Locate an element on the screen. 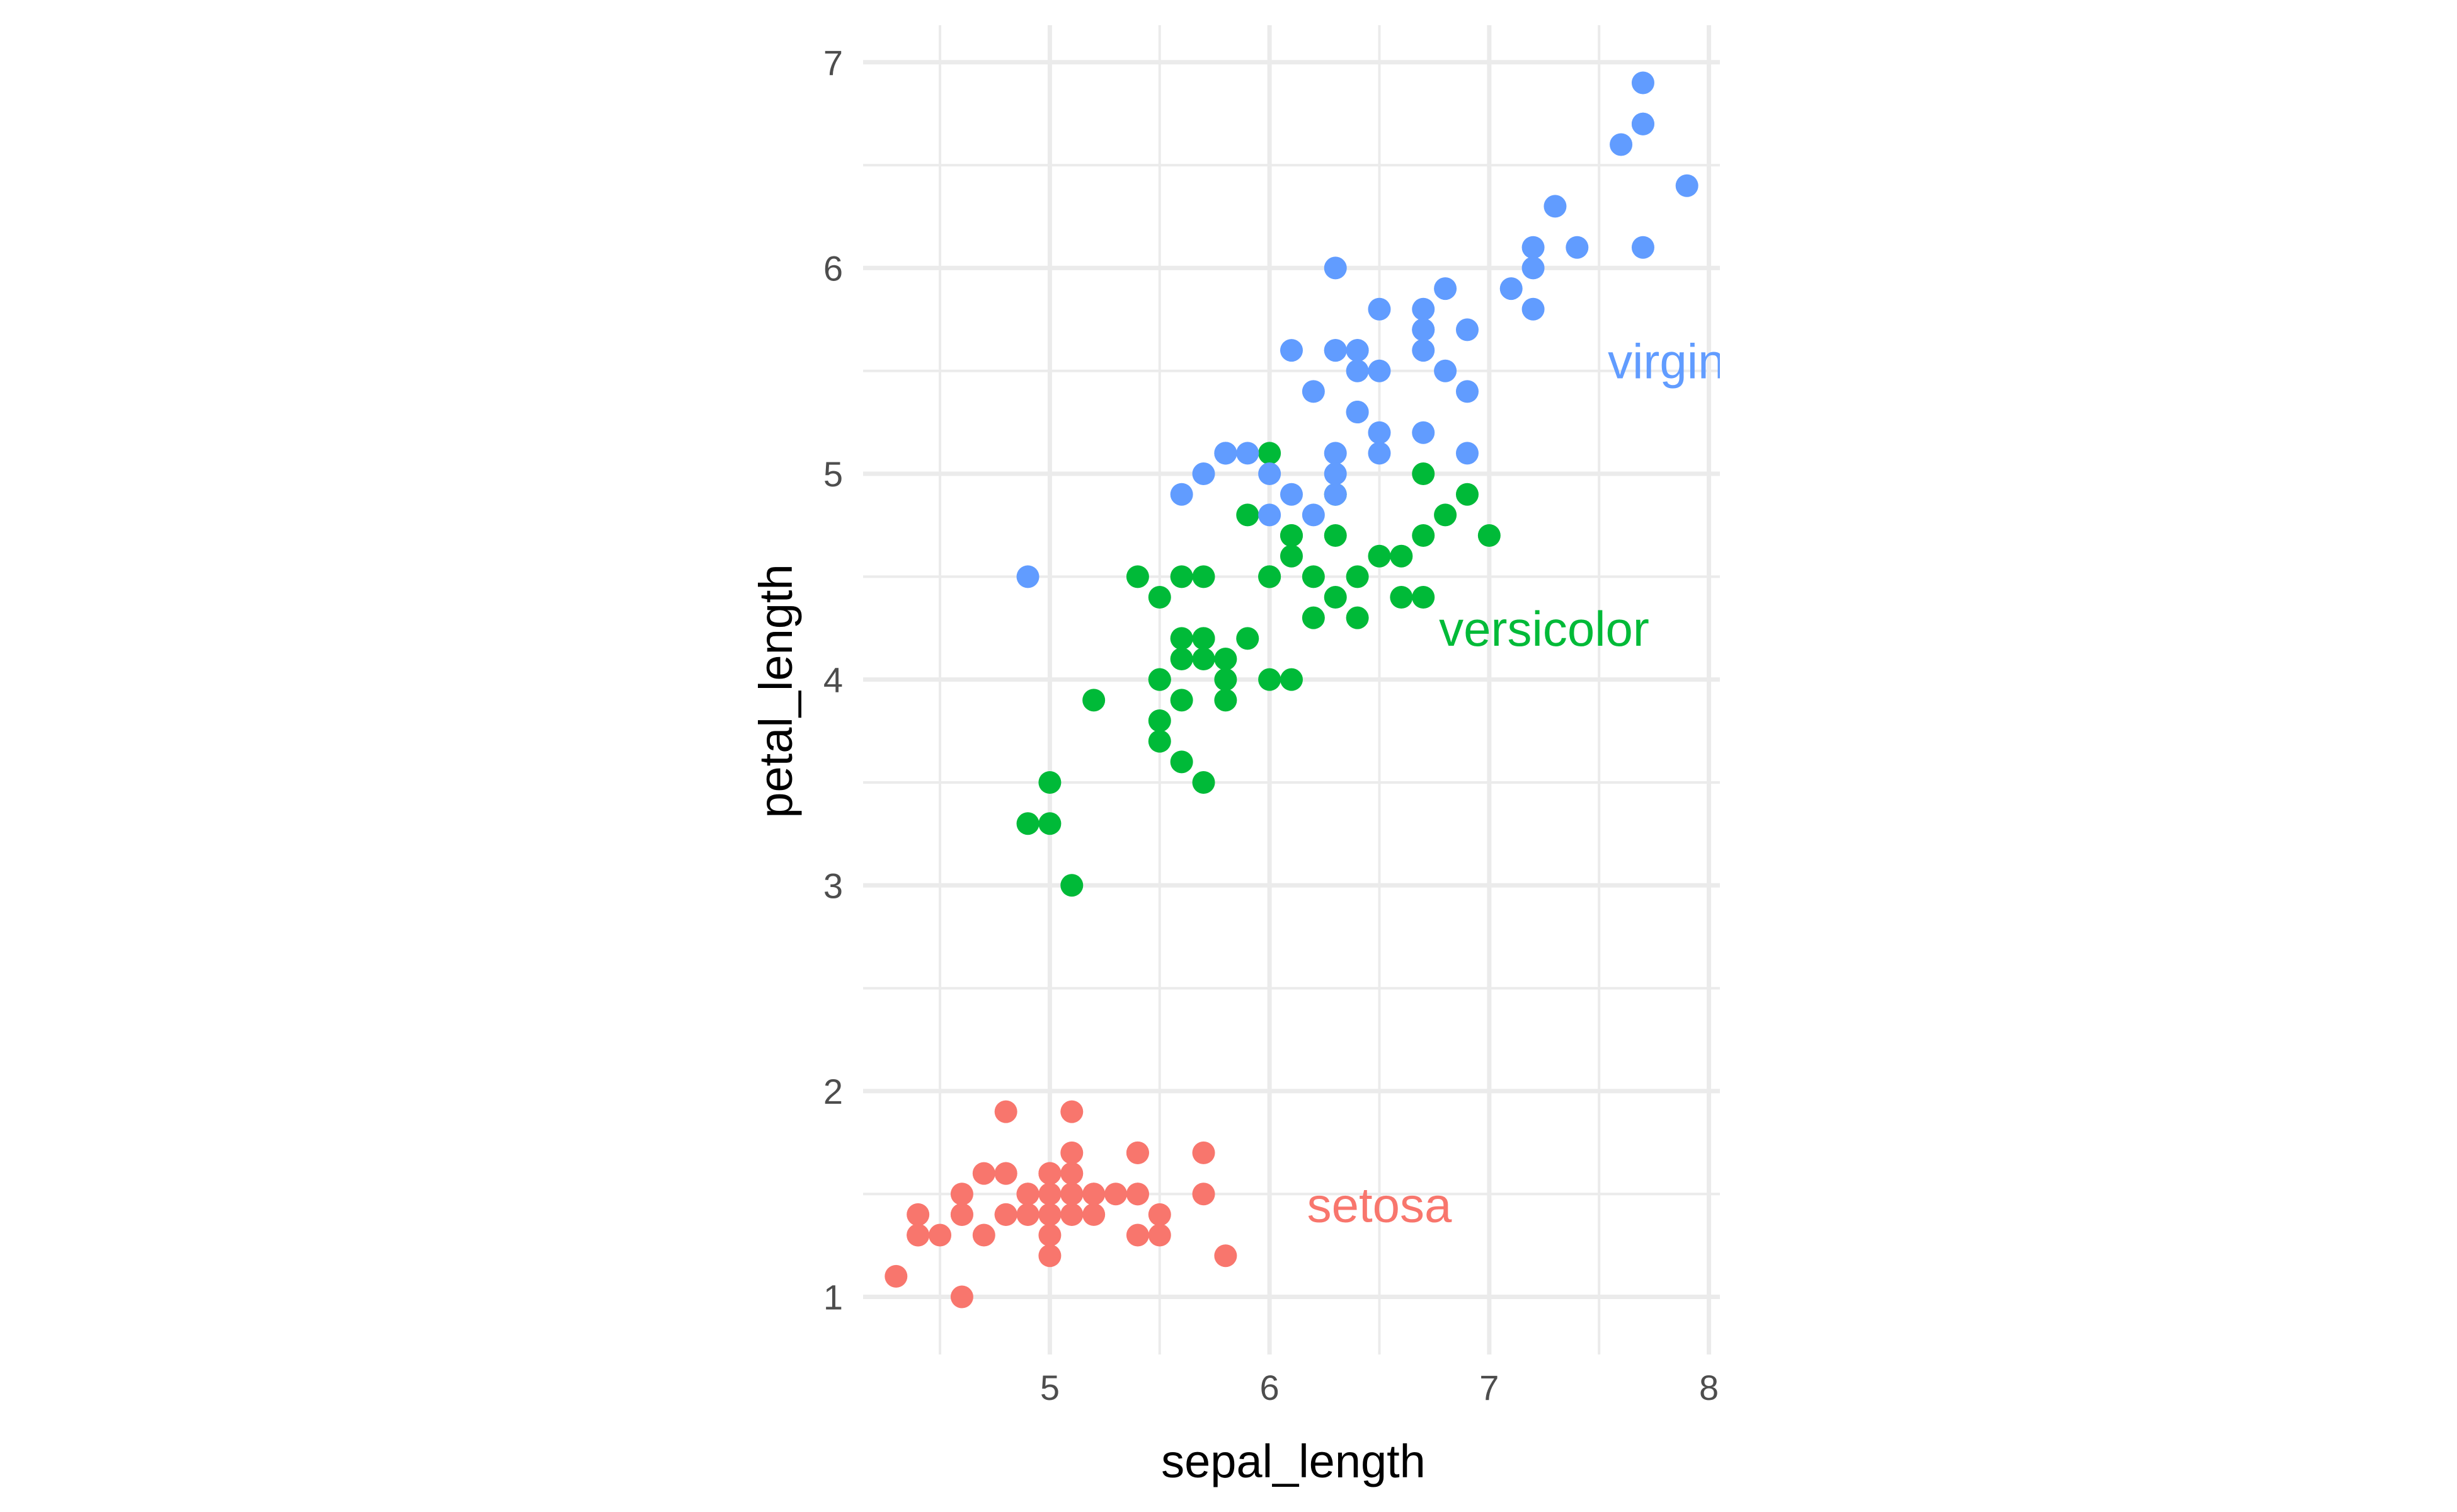 The height and width of the screenshot is (1512, 2457). y-tick-label: 4 is located at coordinates (833, 680).